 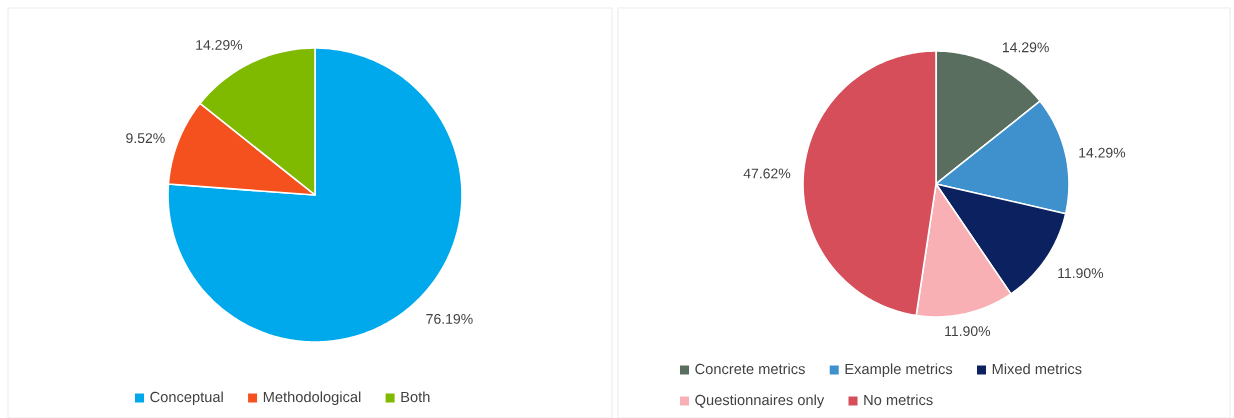 I want to click on legend-label: Example metrics, so click(x=899, y=370).